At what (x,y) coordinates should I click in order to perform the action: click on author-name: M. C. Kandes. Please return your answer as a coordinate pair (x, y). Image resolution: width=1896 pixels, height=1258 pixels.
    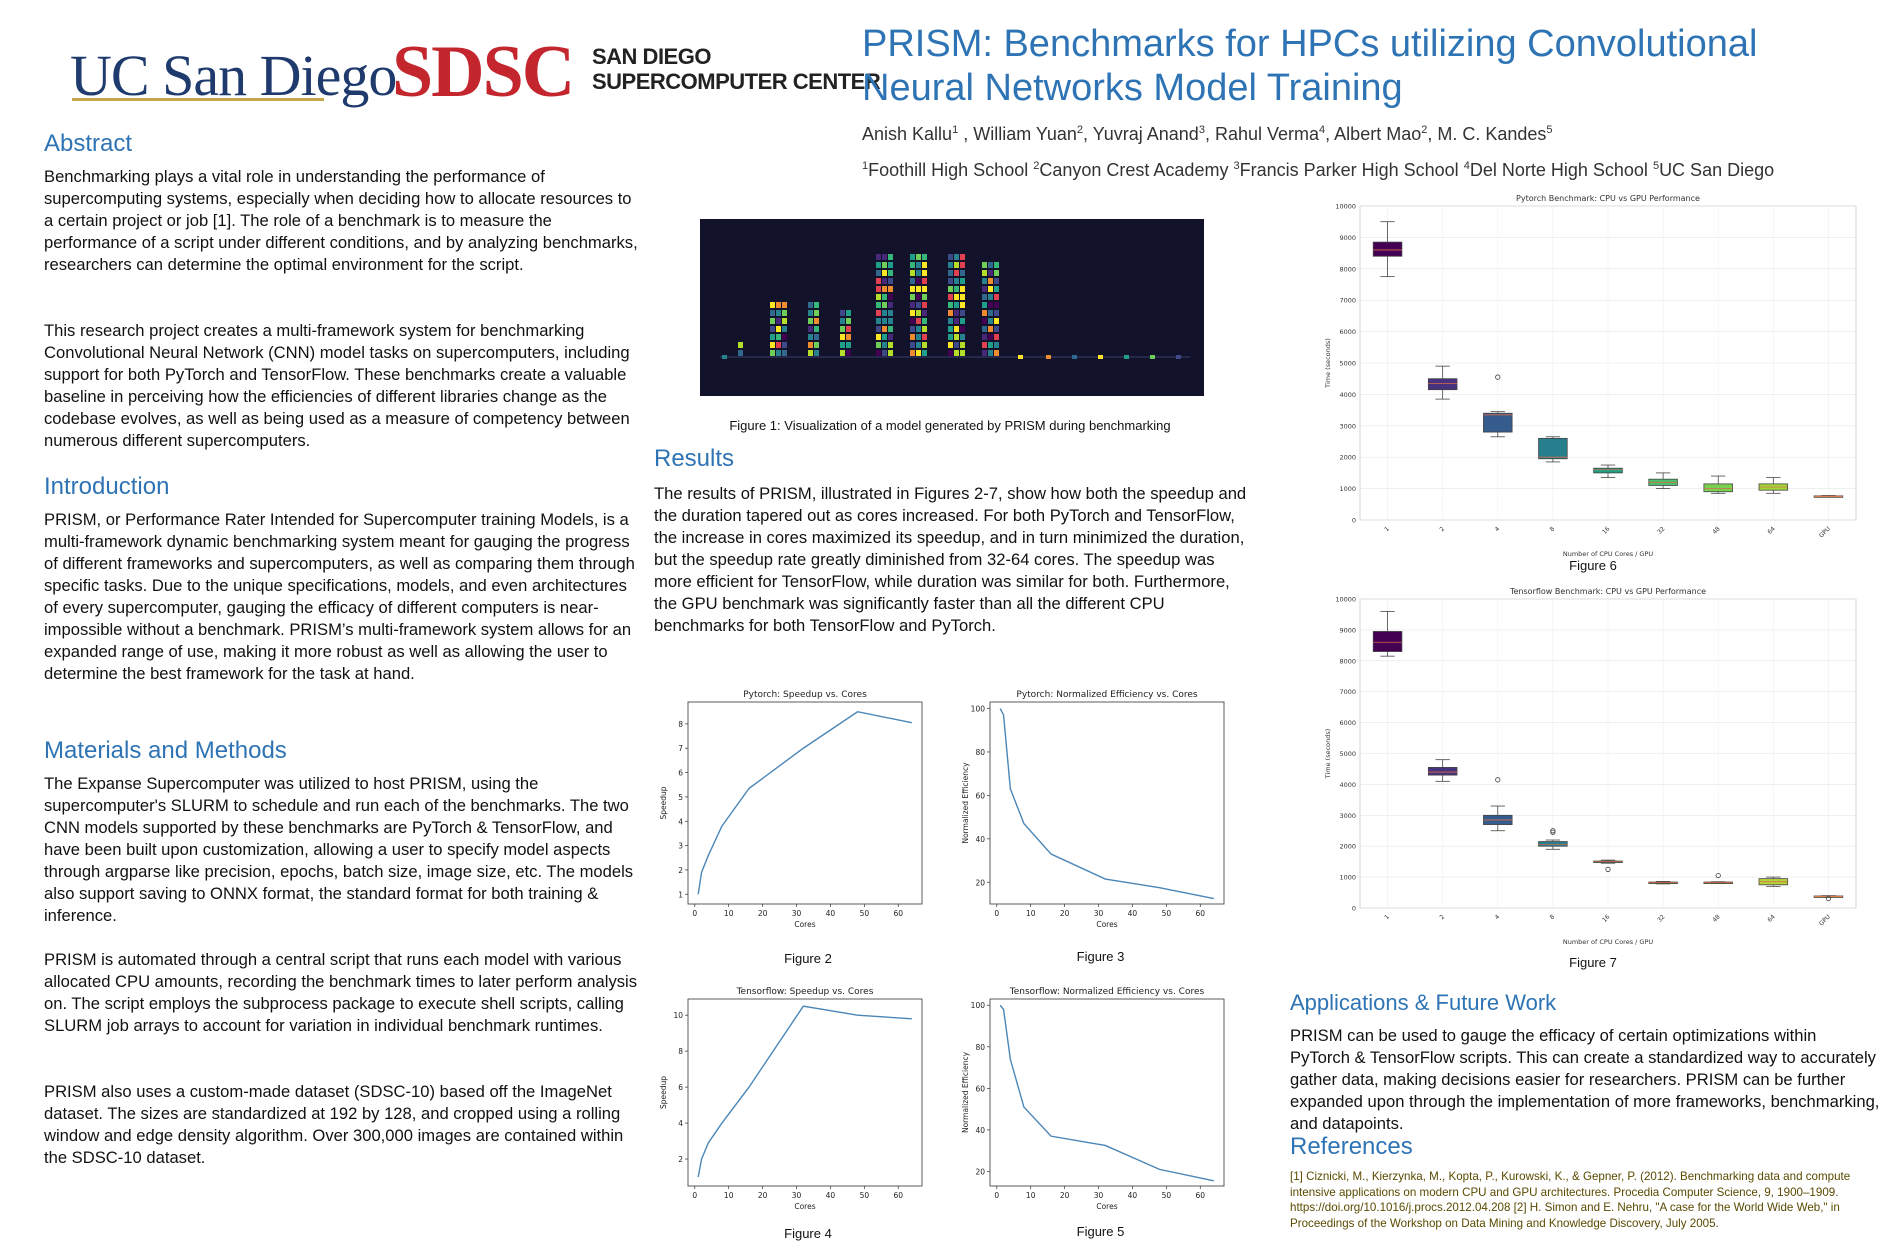
    Looking at the image, I should click on (1492, 134).